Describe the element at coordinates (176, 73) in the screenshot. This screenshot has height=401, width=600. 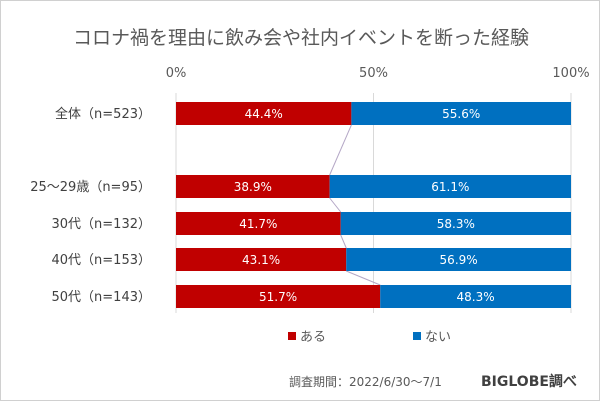
I see `x-tick-label: 0%` at that location.